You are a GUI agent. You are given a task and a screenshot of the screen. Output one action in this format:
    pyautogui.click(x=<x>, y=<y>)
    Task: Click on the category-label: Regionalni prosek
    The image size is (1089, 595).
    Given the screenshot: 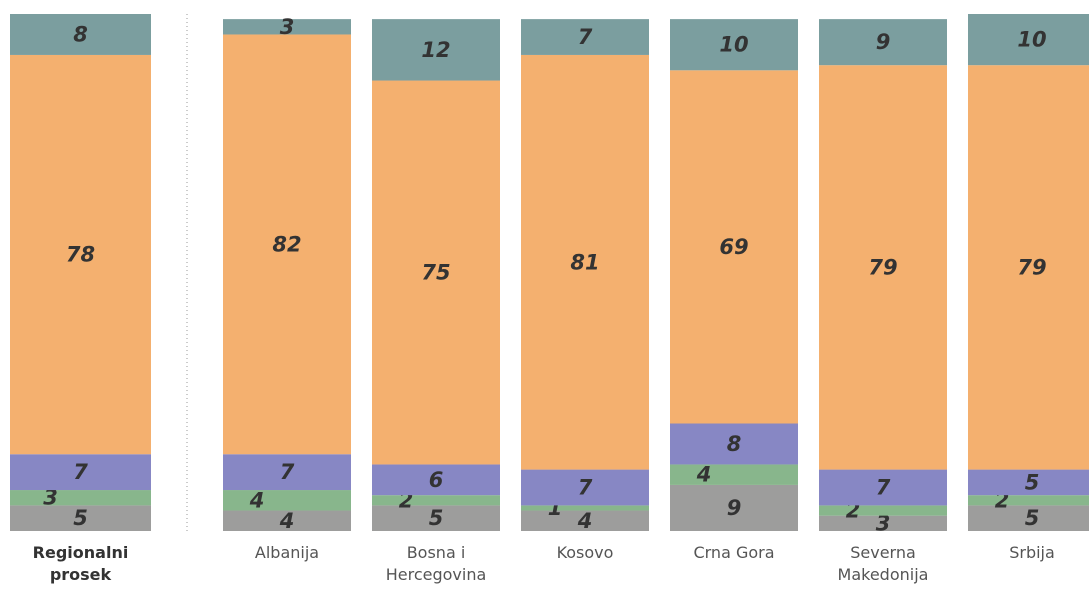 What is the action you would take?
    pyautogui.click(x=80, y=563)
    